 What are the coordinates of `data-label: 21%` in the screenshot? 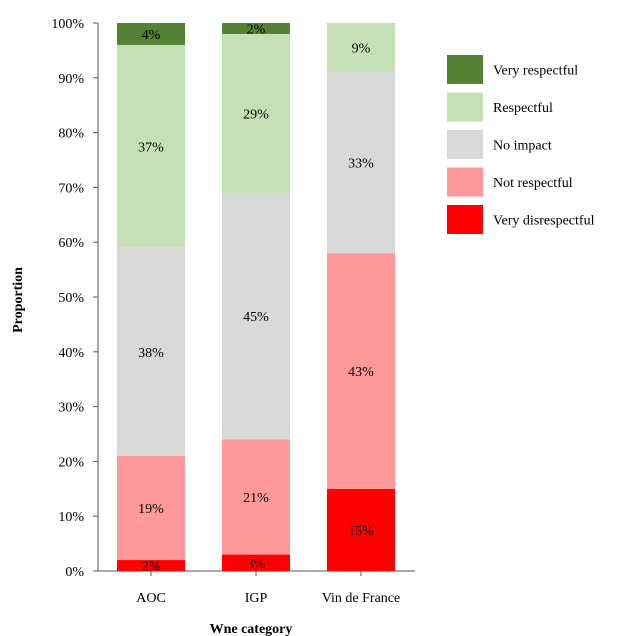 It's located at (256, 498).